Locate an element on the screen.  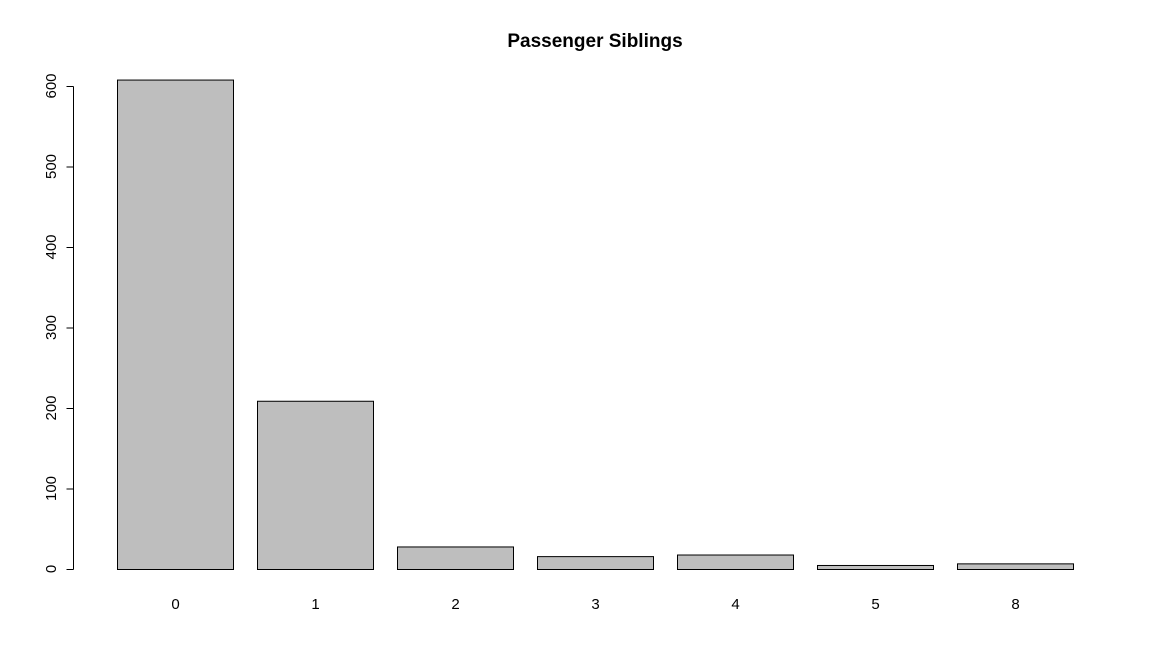
y-tick-label-500: 500 is located at coordinates (51, 166).